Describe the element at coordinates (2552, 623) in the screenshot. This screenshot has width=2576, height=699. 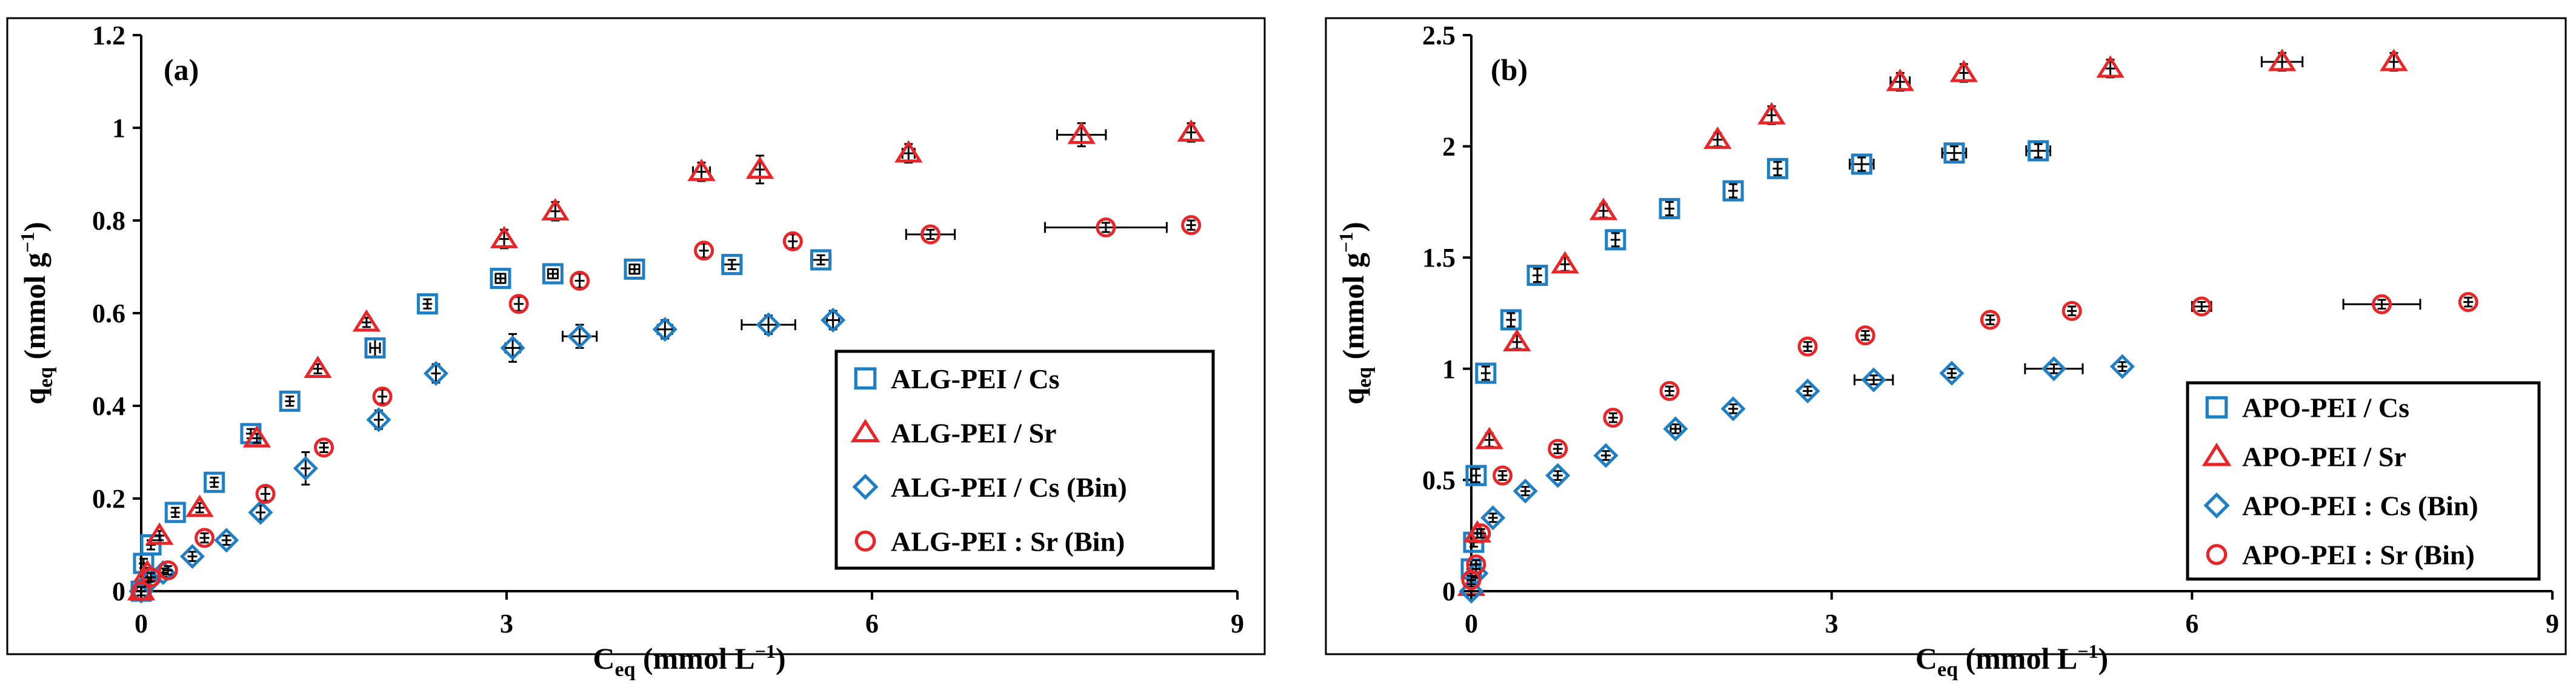
I see `x-tick-label: 9` at that location.